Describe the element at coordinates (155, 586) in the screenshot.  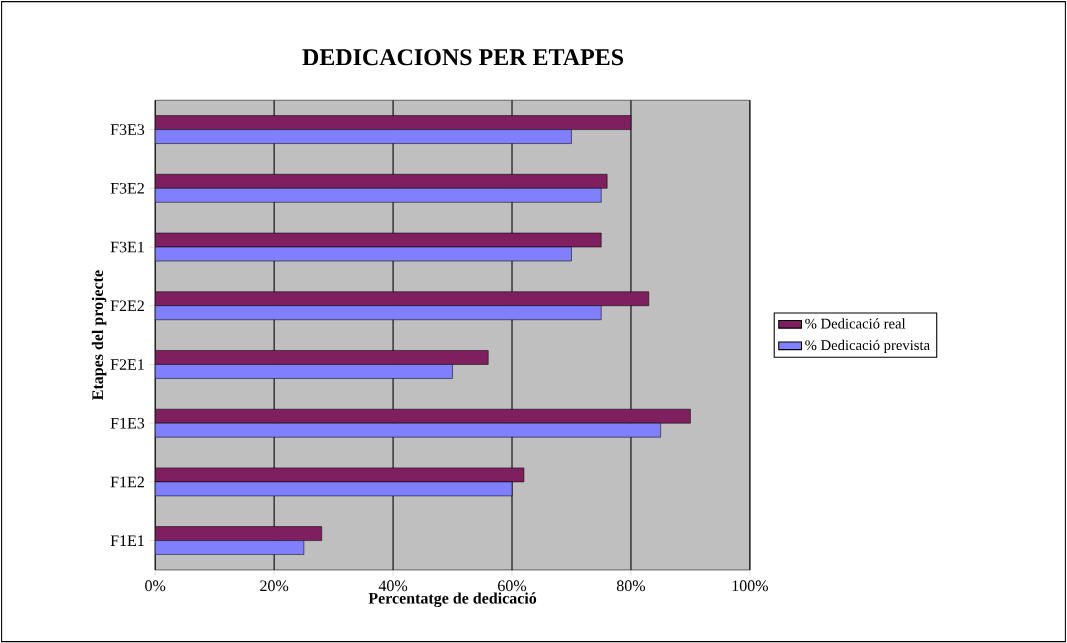
I see `x-tick-label: 0%` at that location.